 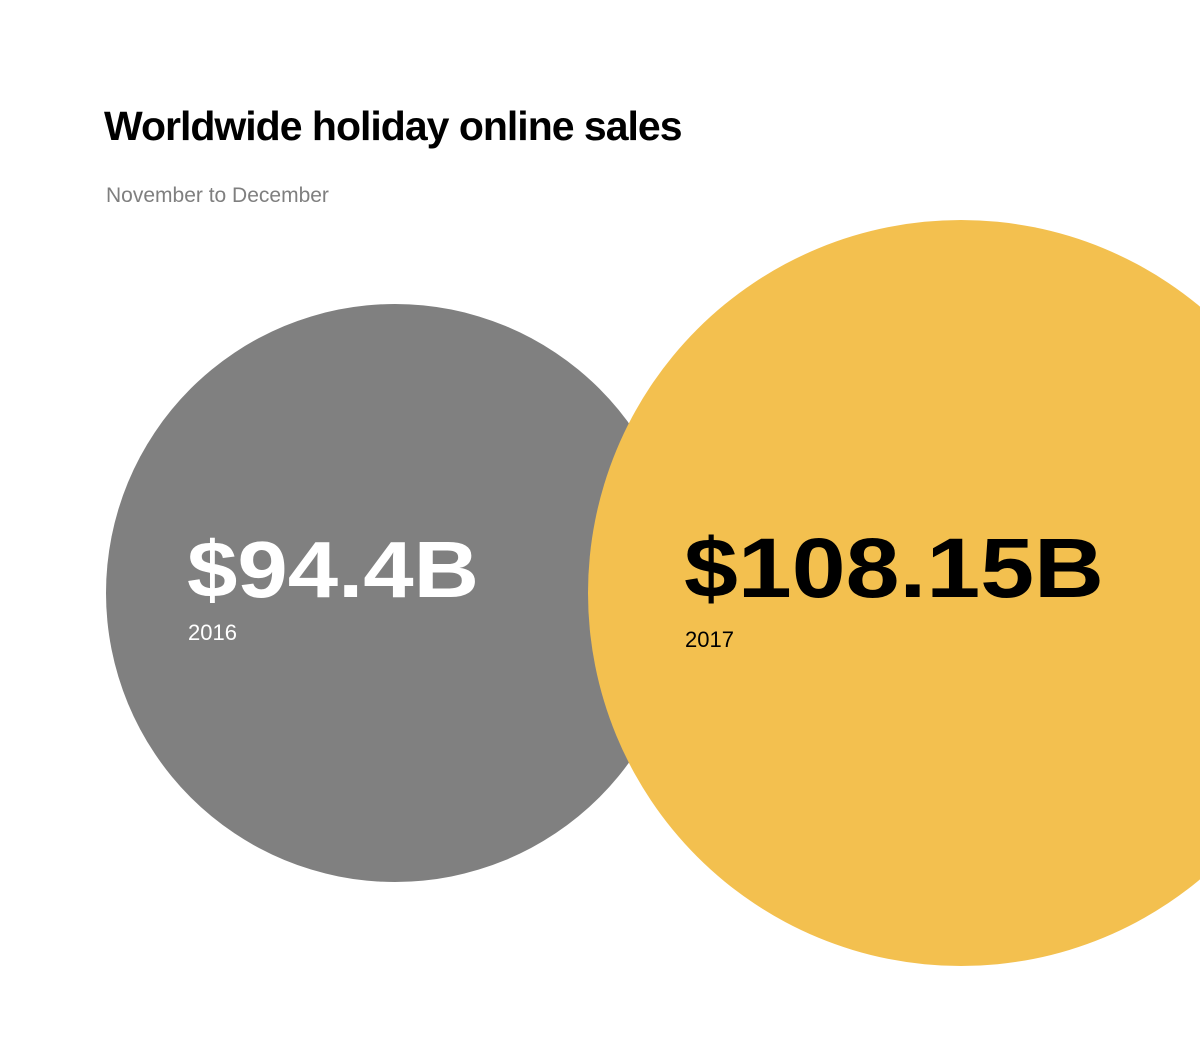 I want to click on value-label-2016: $94.4B, so click(x=333, y=569).